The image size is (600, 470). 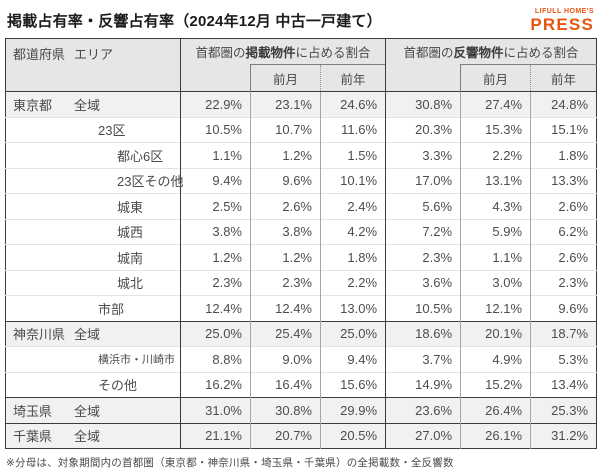 What do you see at coordinates (301, 180) in the screenshot?
I see `table-row: 23区その他 9.4% 9.6% 10.1% 17.0% 13.1% 13.3%` at bounding box center [301, 180].